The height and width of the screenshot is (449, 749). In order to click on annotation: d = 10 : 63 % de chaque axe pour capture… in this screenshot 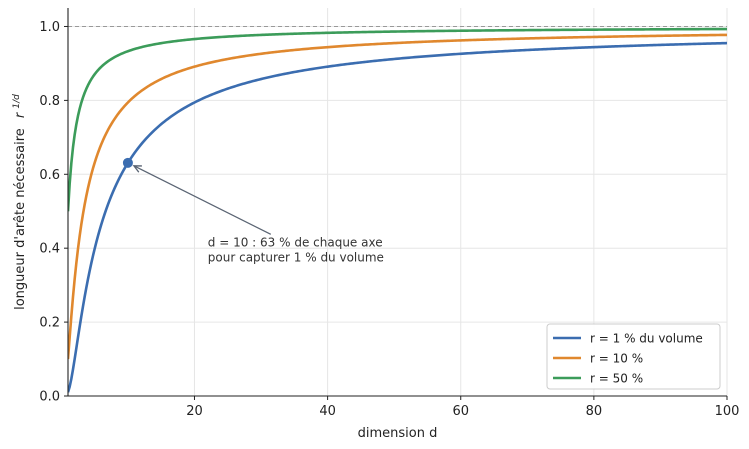, I will do `click(254, 210)`.